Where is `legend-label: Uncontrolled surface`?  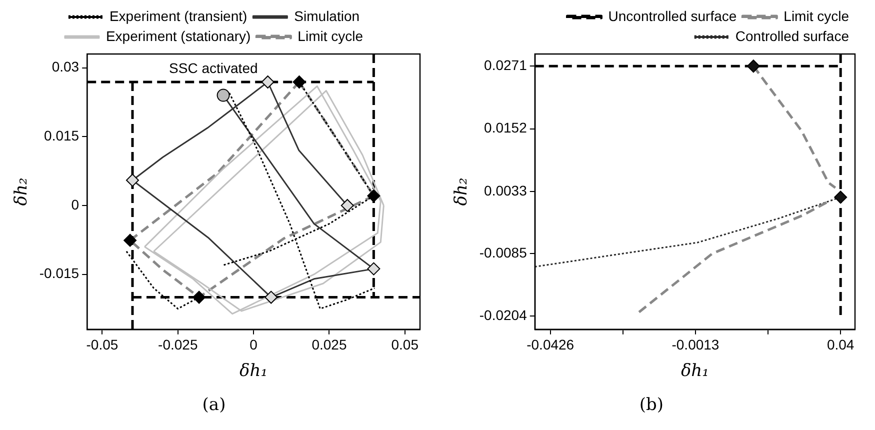
legend-label: Uncontrolled surface is located at coordinates (672, 16).